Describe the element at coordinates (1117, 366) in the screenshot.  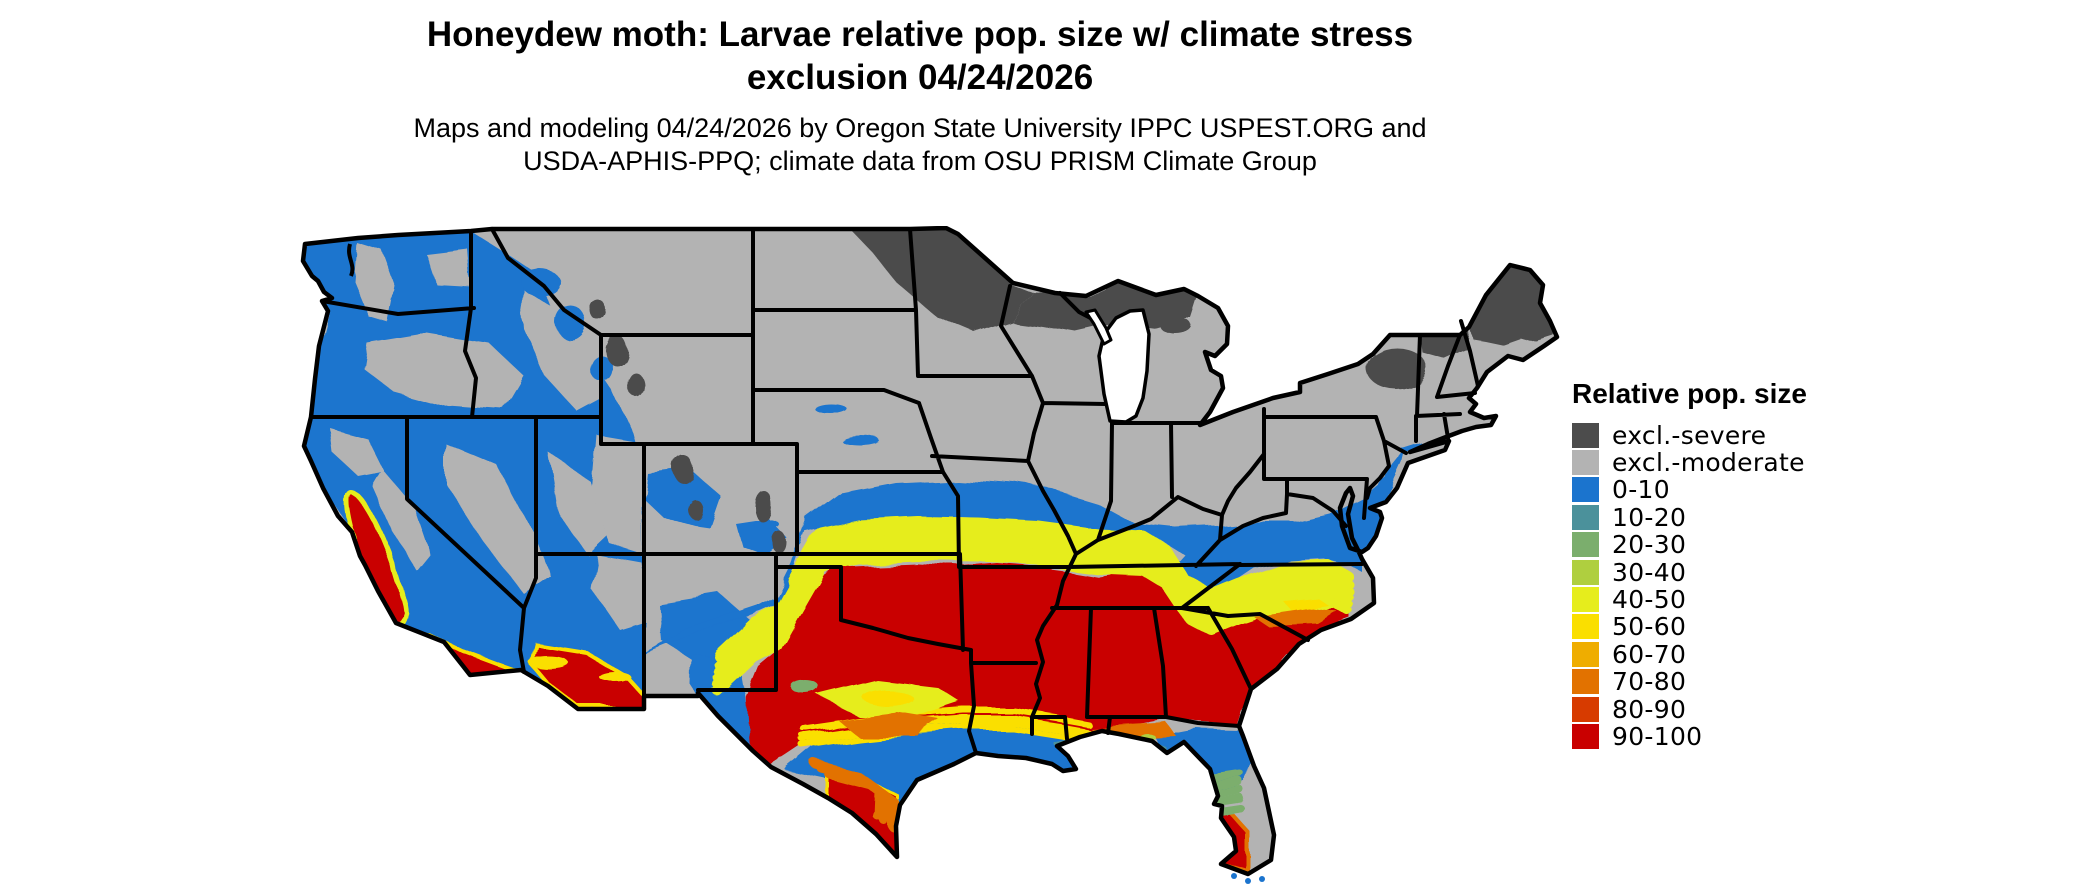
I see `lake-michigan` at that location.